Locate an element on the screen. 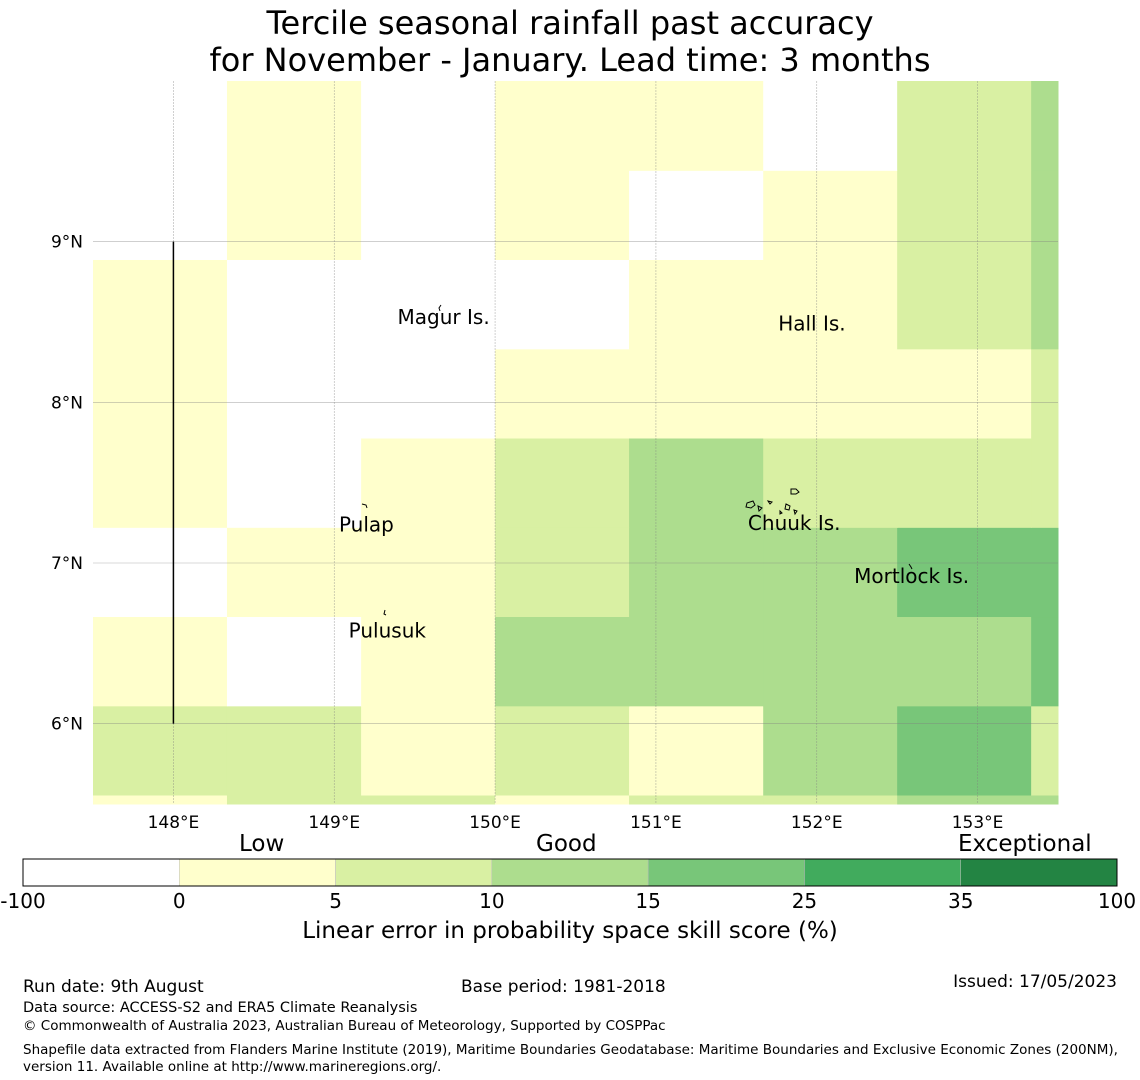 Image resolution: width=1140 pixels, height=1080 pixels. colorbar-tick-label: 0 is located at coordinates (179, 901).